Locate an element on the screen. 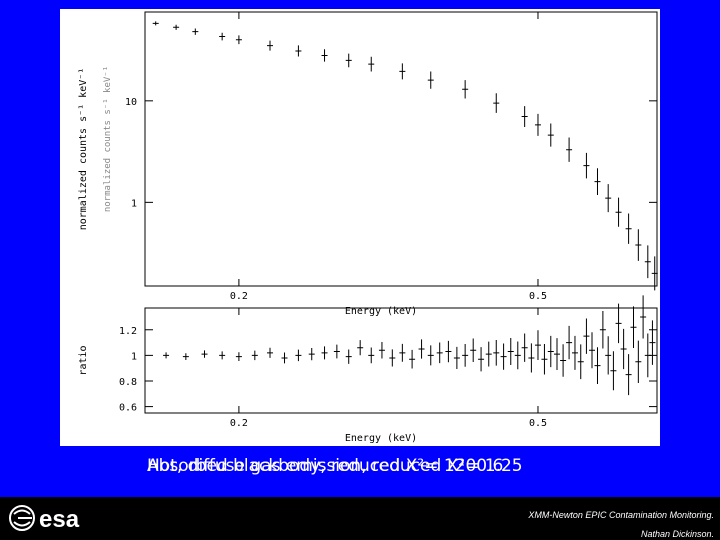 The width and height of the screenshot is (720, 540). footer-note-author: Nathan Dickinson. is located at coordinates (677, 534).